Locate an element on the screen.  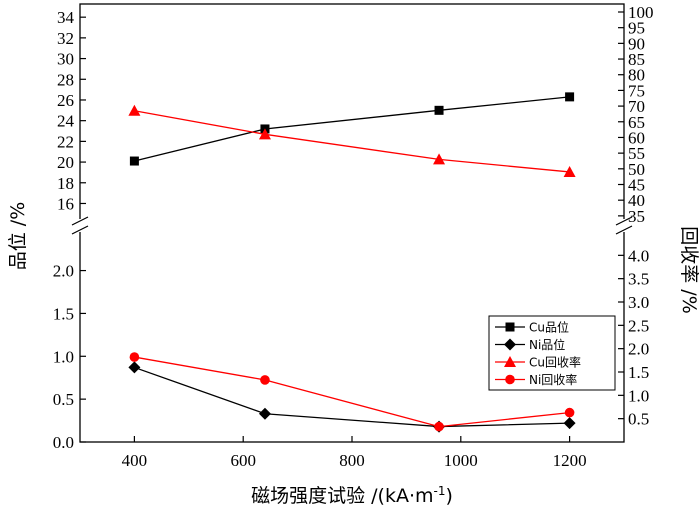
axis-break is located at coordinates (352, 225).